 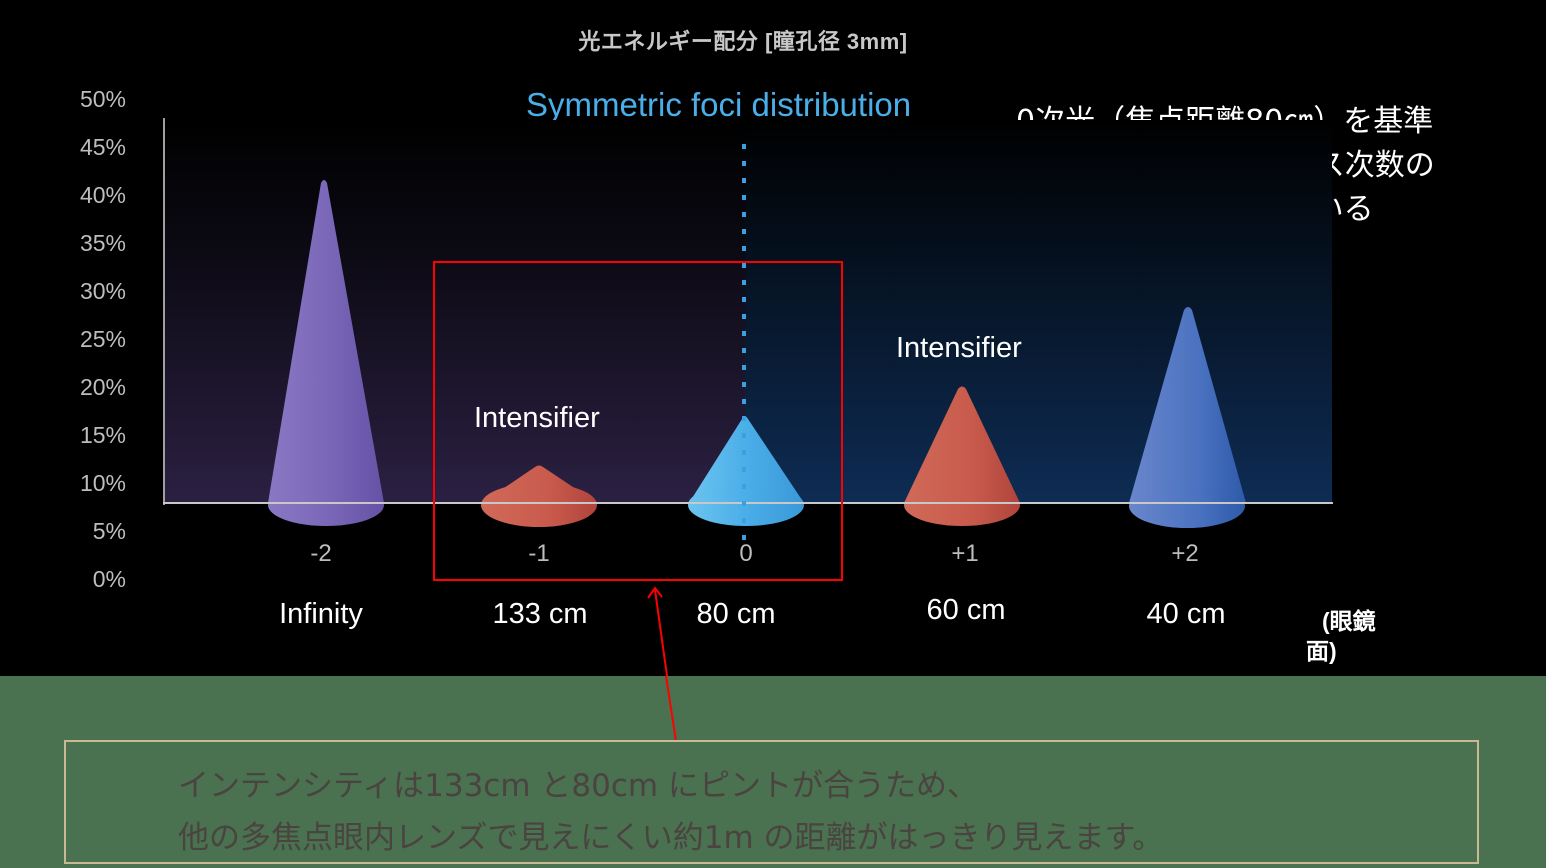 I want to click on y-tick: 45%, so click(x=102, y=147).